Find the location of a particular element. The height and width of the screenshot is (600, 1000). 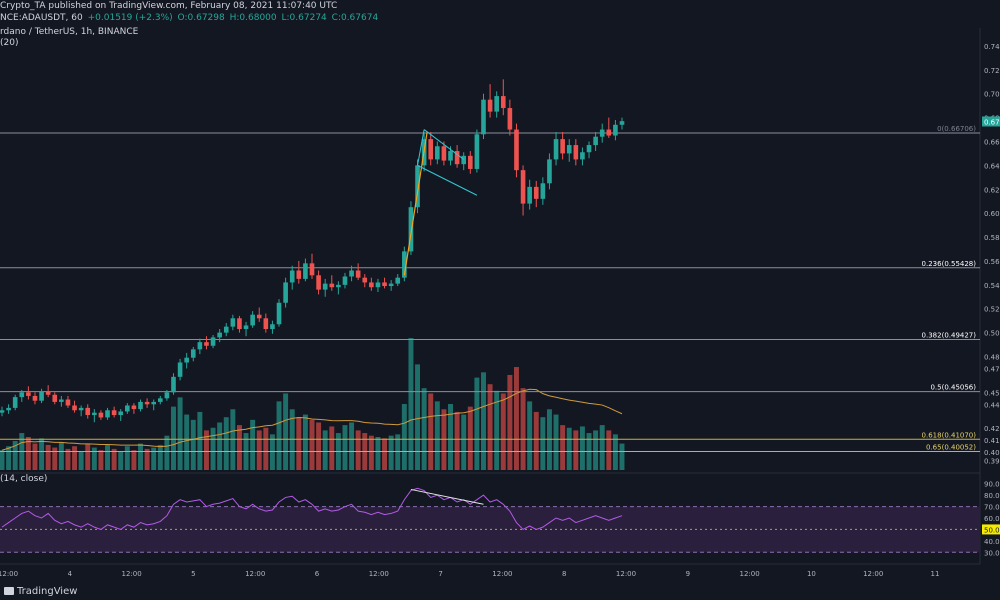

fib-label: 0.5(0.45056) is located at coordinates (953, 388).